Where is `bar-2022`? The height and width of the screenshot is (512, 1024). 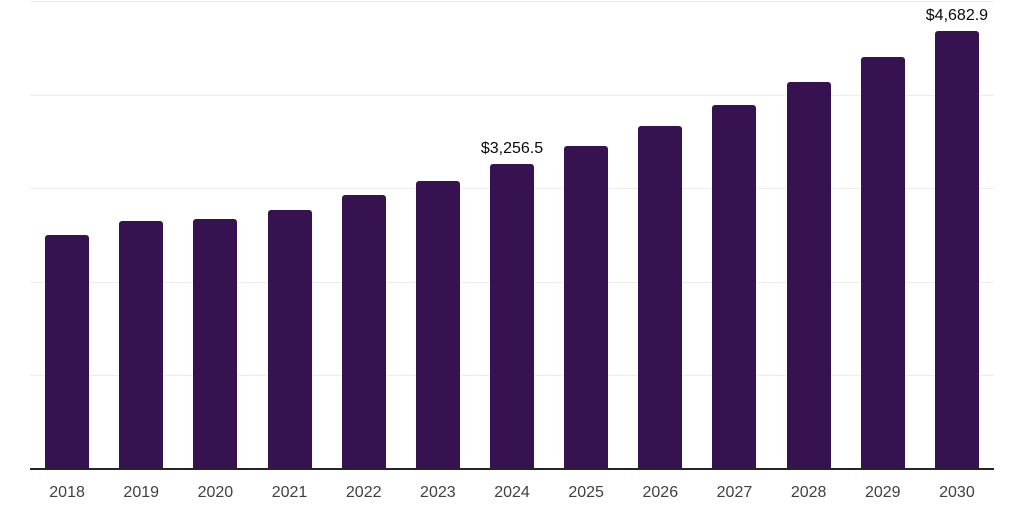 bar-2022 is located at coordinates (363, 332).